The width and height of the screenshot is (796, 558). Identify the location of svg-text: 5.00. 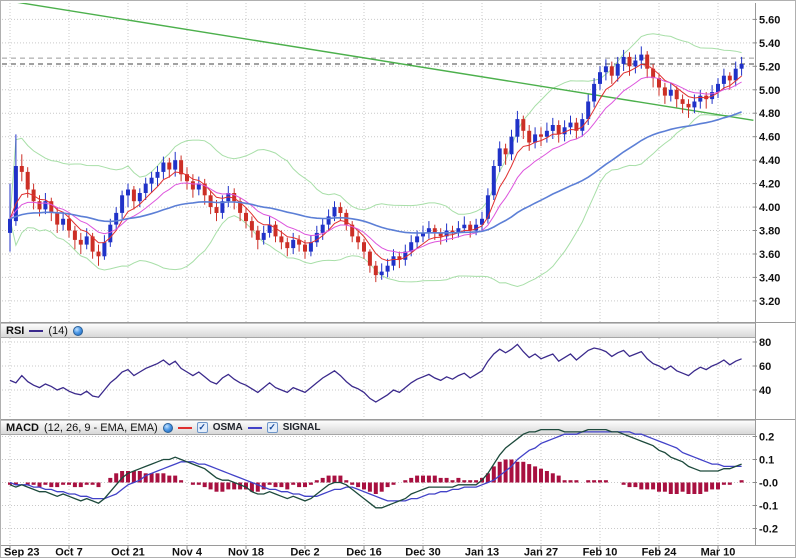
(769, 91).